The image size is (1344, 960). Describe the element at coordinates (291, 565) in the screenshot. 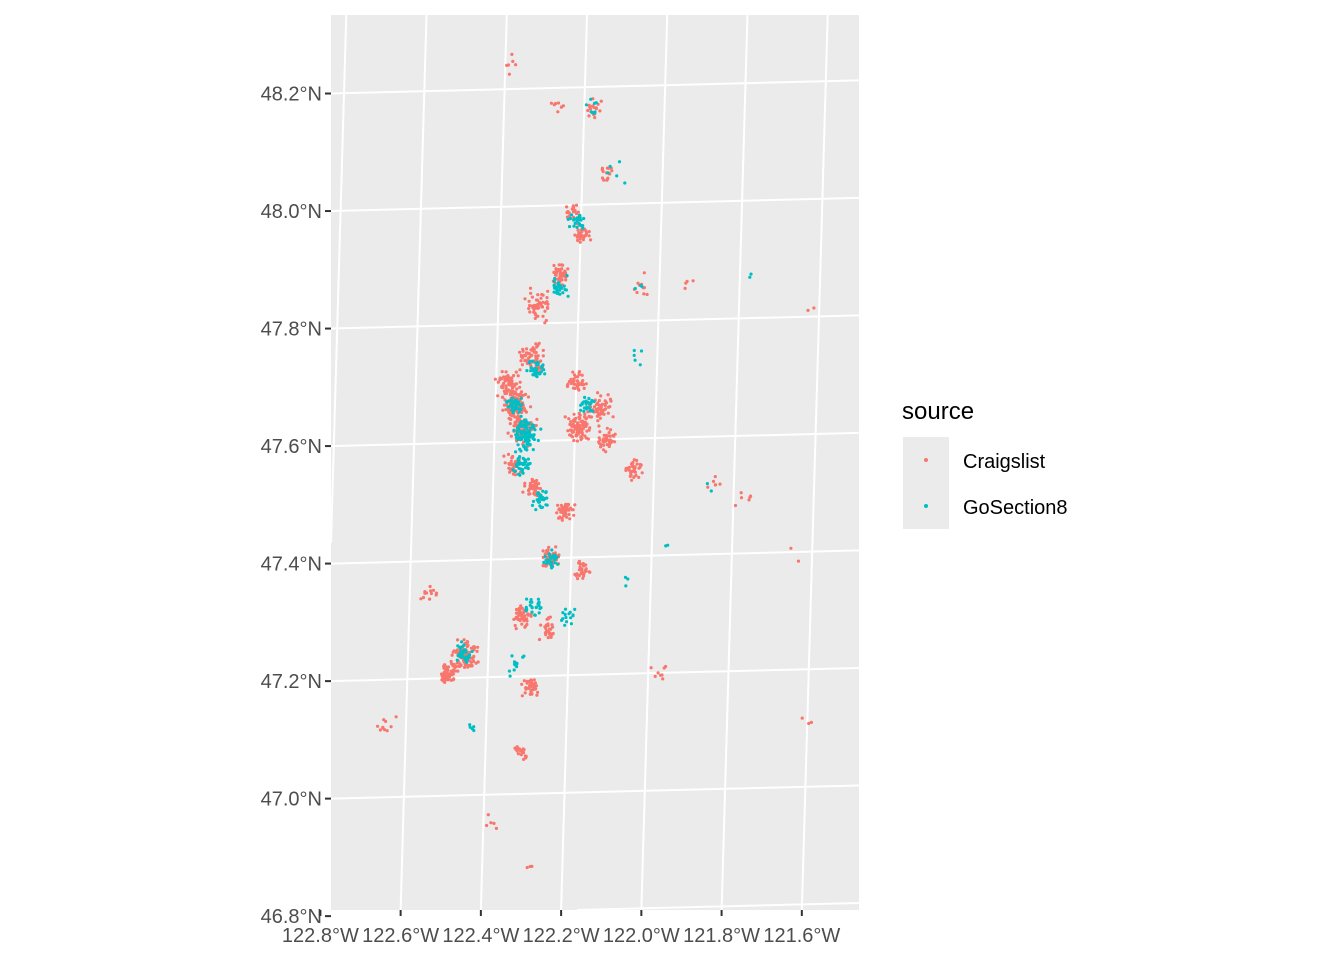

I see `y-tick-label: 47.4°N` at that location.